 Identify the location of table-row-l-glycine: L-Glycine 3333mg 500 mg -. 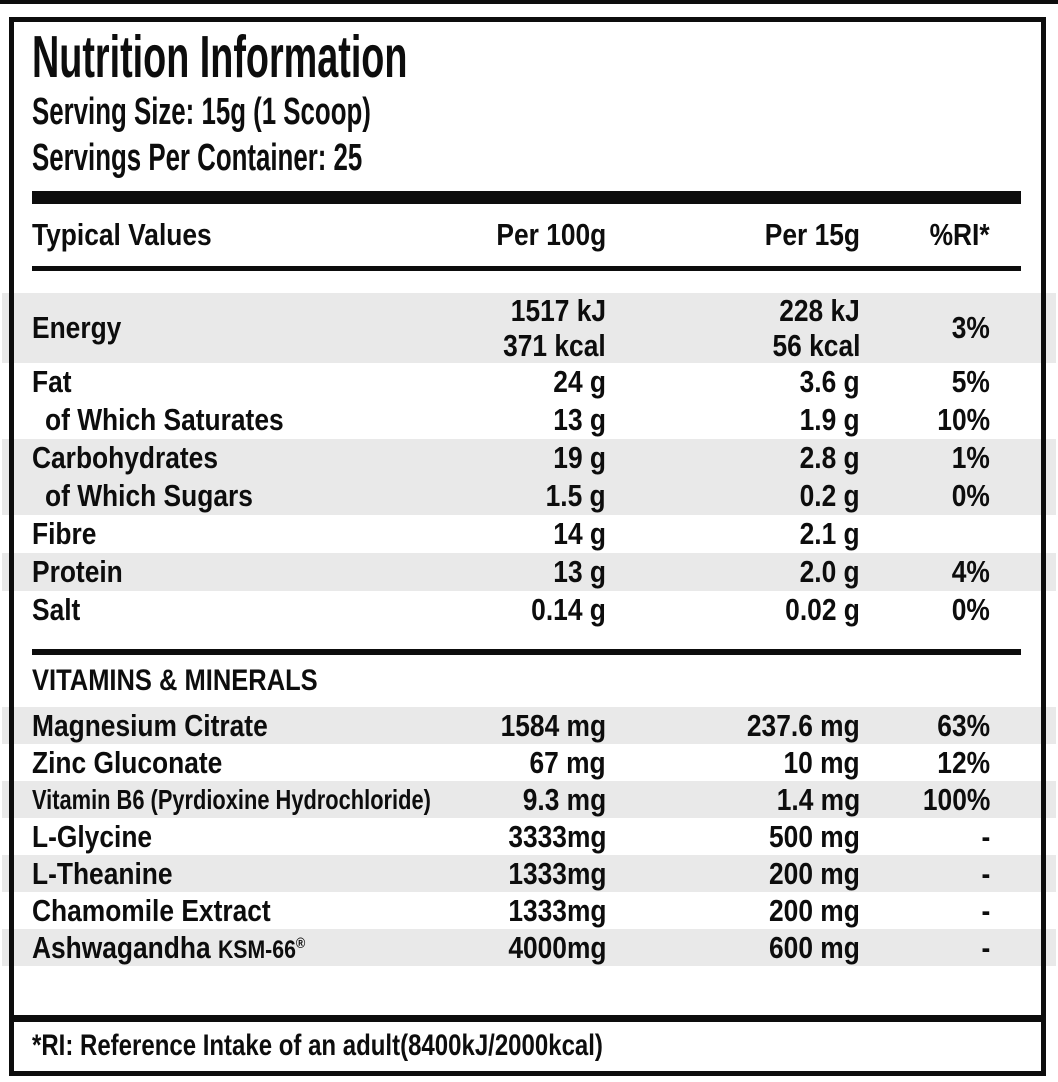
(526, 836).